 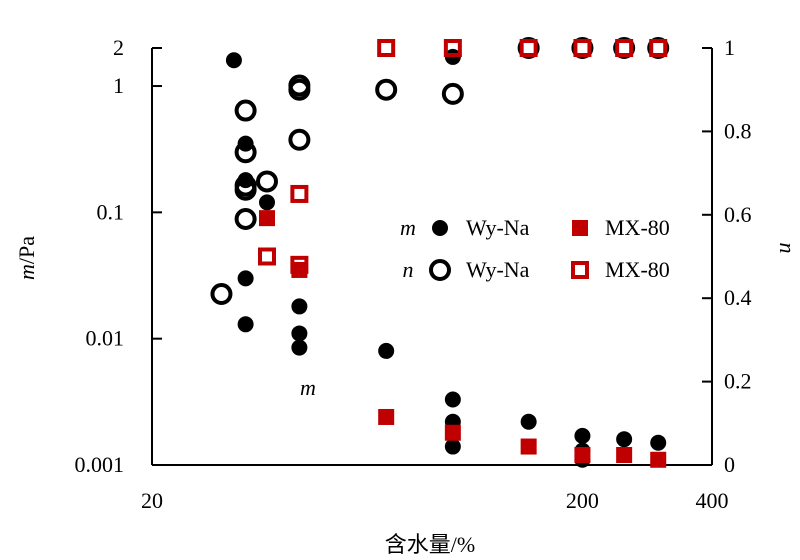 What do you see at coordinates (580, 270) in the screenshot?
I see `legend-marker-open-square` at bounding box center [580, 270].